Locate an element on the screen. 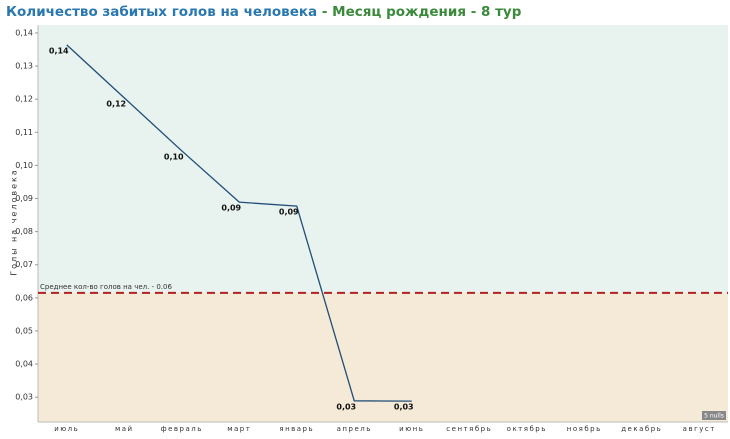  x-tick-label: апрель is located at coordinates (354, 429).